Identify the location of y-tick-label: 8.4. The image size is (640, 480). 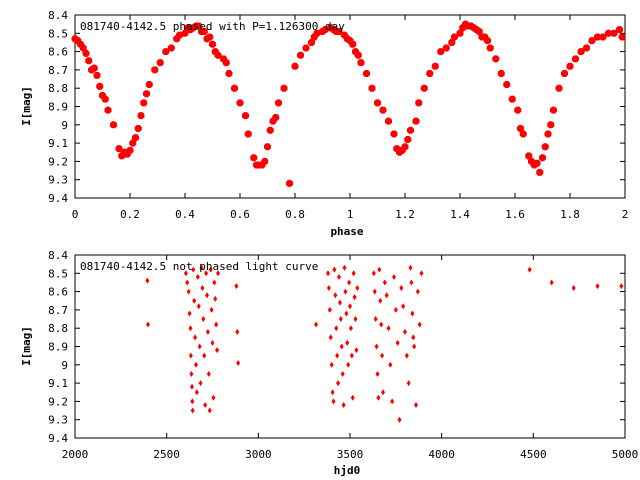
(58, 255).